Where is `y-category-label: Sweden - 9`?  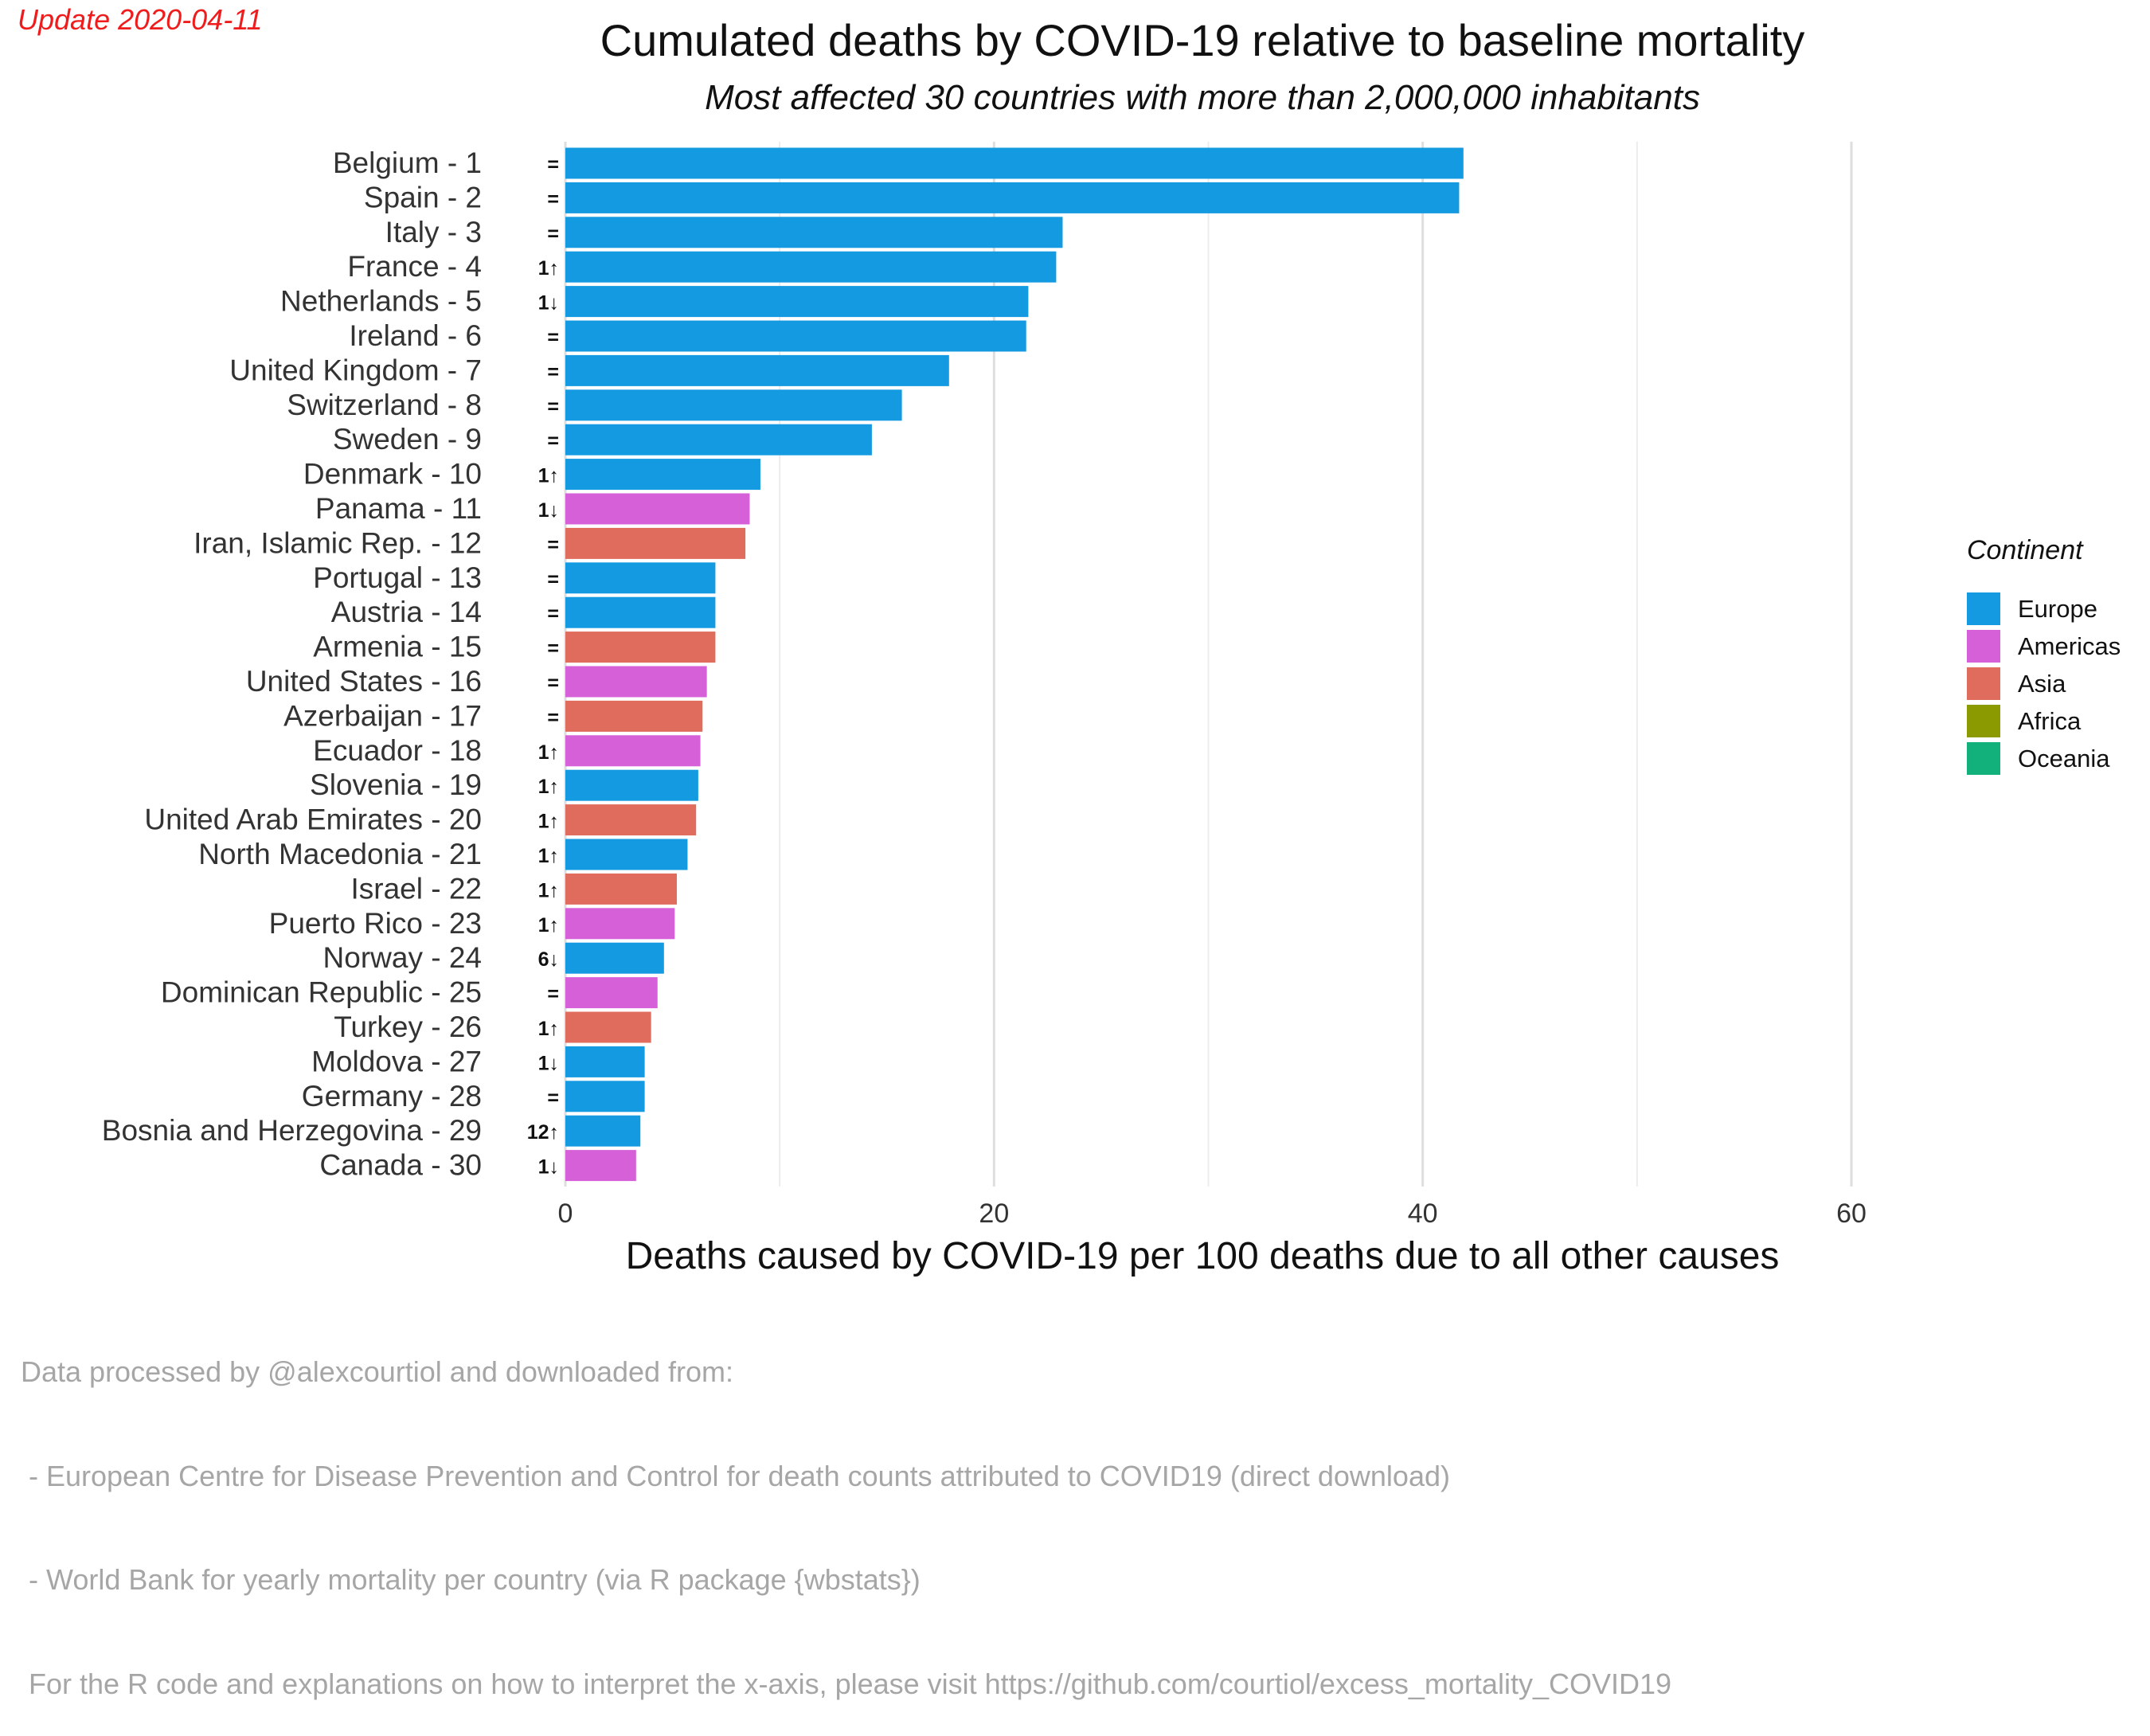 y-category-label: Sweden - 9 is located at coordinates (407, 440).